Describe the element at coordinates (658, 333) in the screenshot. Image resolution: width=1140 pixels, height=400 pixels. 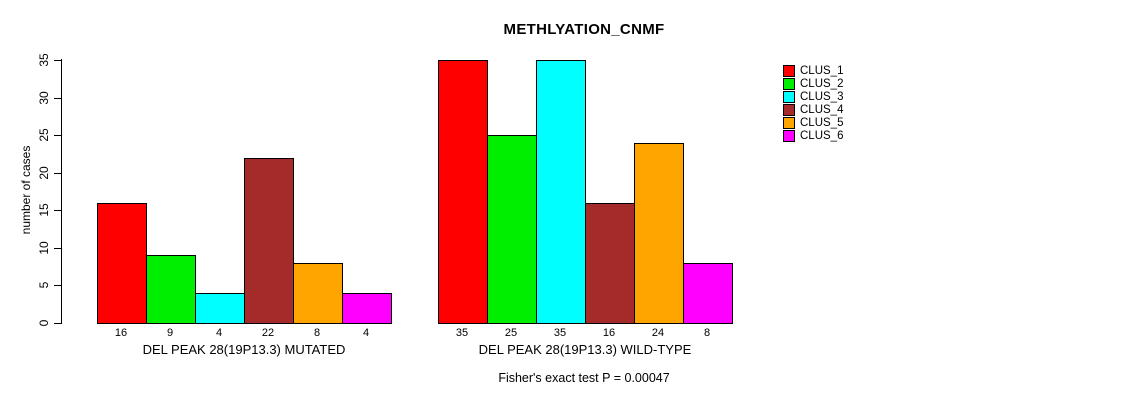
I see `bar-value-label: 24` at that location.